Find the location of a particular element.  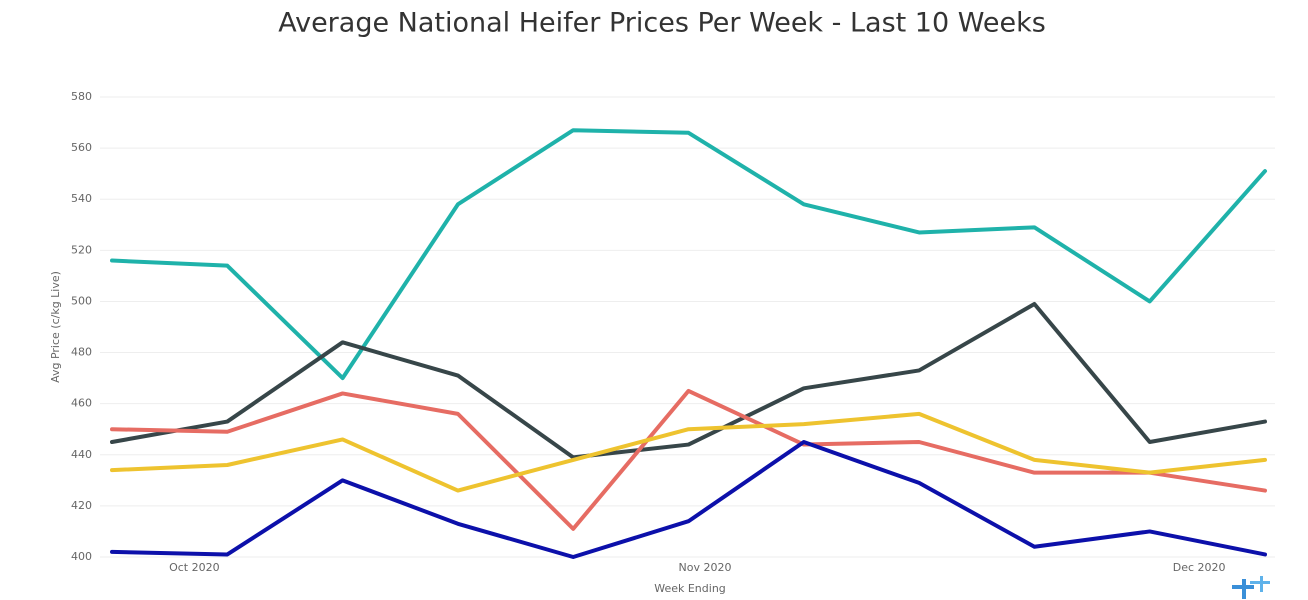

y-tick-label: 500 is located at coordinates (81, 300).